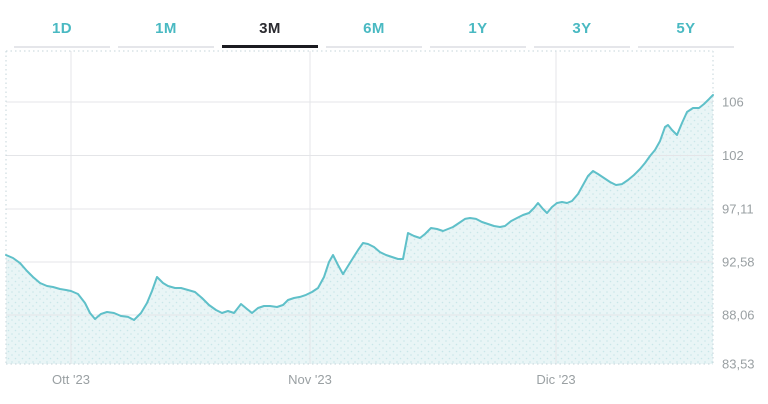  Describe the element at coordinates (270, 32) in the screenshot. I see `tab-3m: 3M` at that location.